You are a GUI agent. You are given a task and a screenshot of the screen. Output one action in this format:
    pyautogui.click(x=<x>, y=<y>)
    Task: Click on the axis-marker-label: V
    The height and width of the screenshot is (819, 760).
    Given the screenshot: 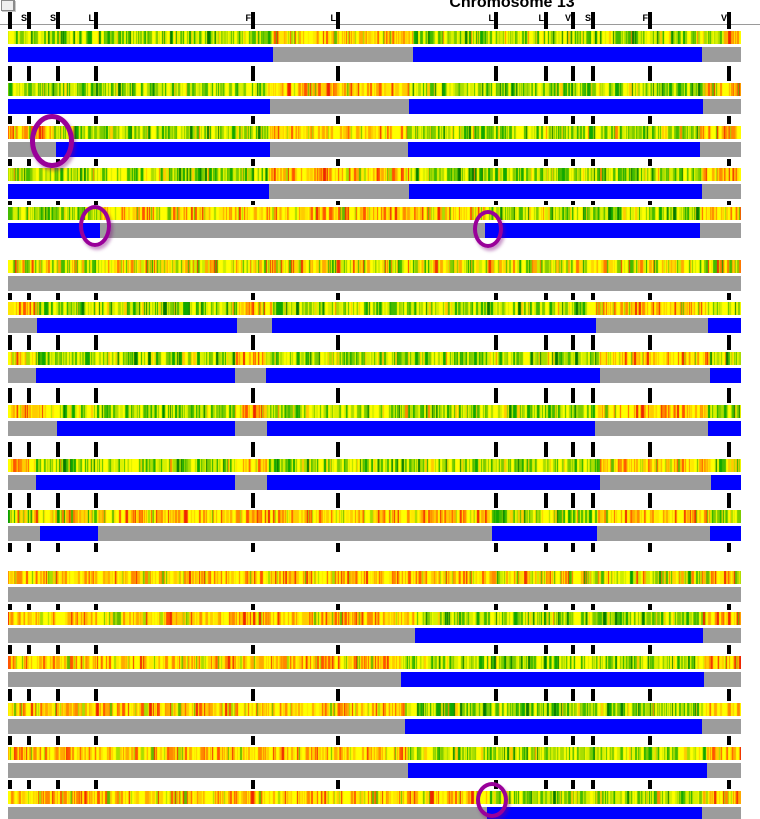 What is the action you would take?
    pyautogui.click(x=567, y=18)
    